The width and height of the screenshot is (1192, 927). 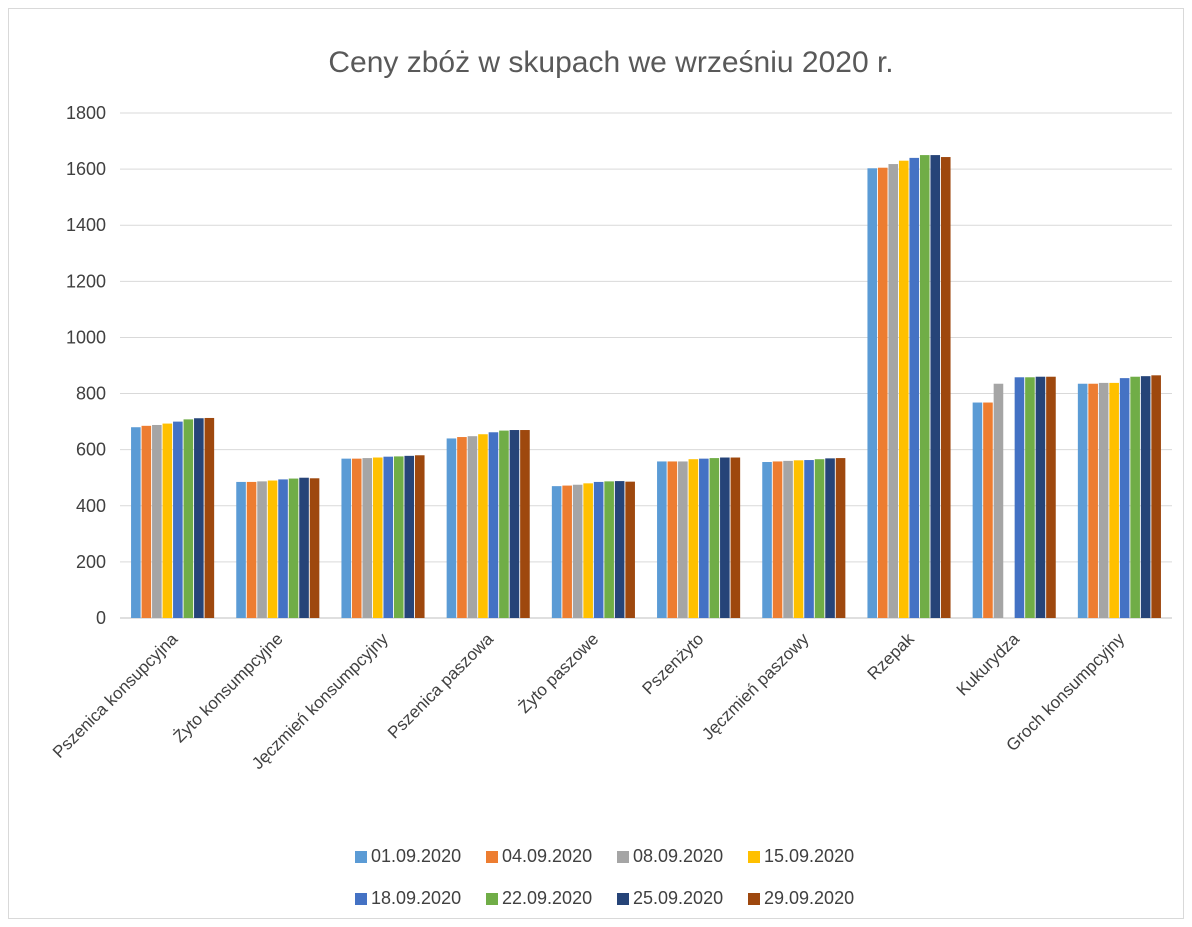 I want to click on x-category-label: Jęczmień paszowy, so click(x=755, y=686).